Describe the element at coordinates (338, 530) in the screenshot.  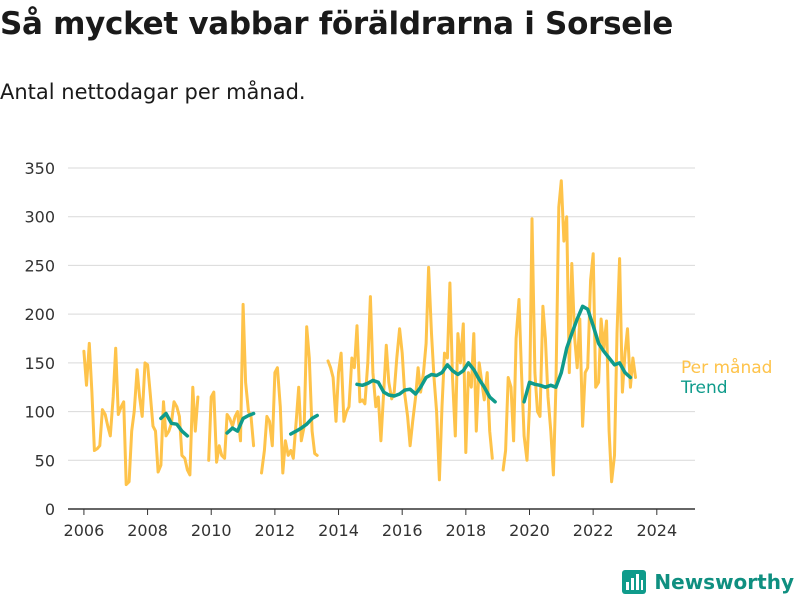
I see `x-tick-label: 2014` at that location.